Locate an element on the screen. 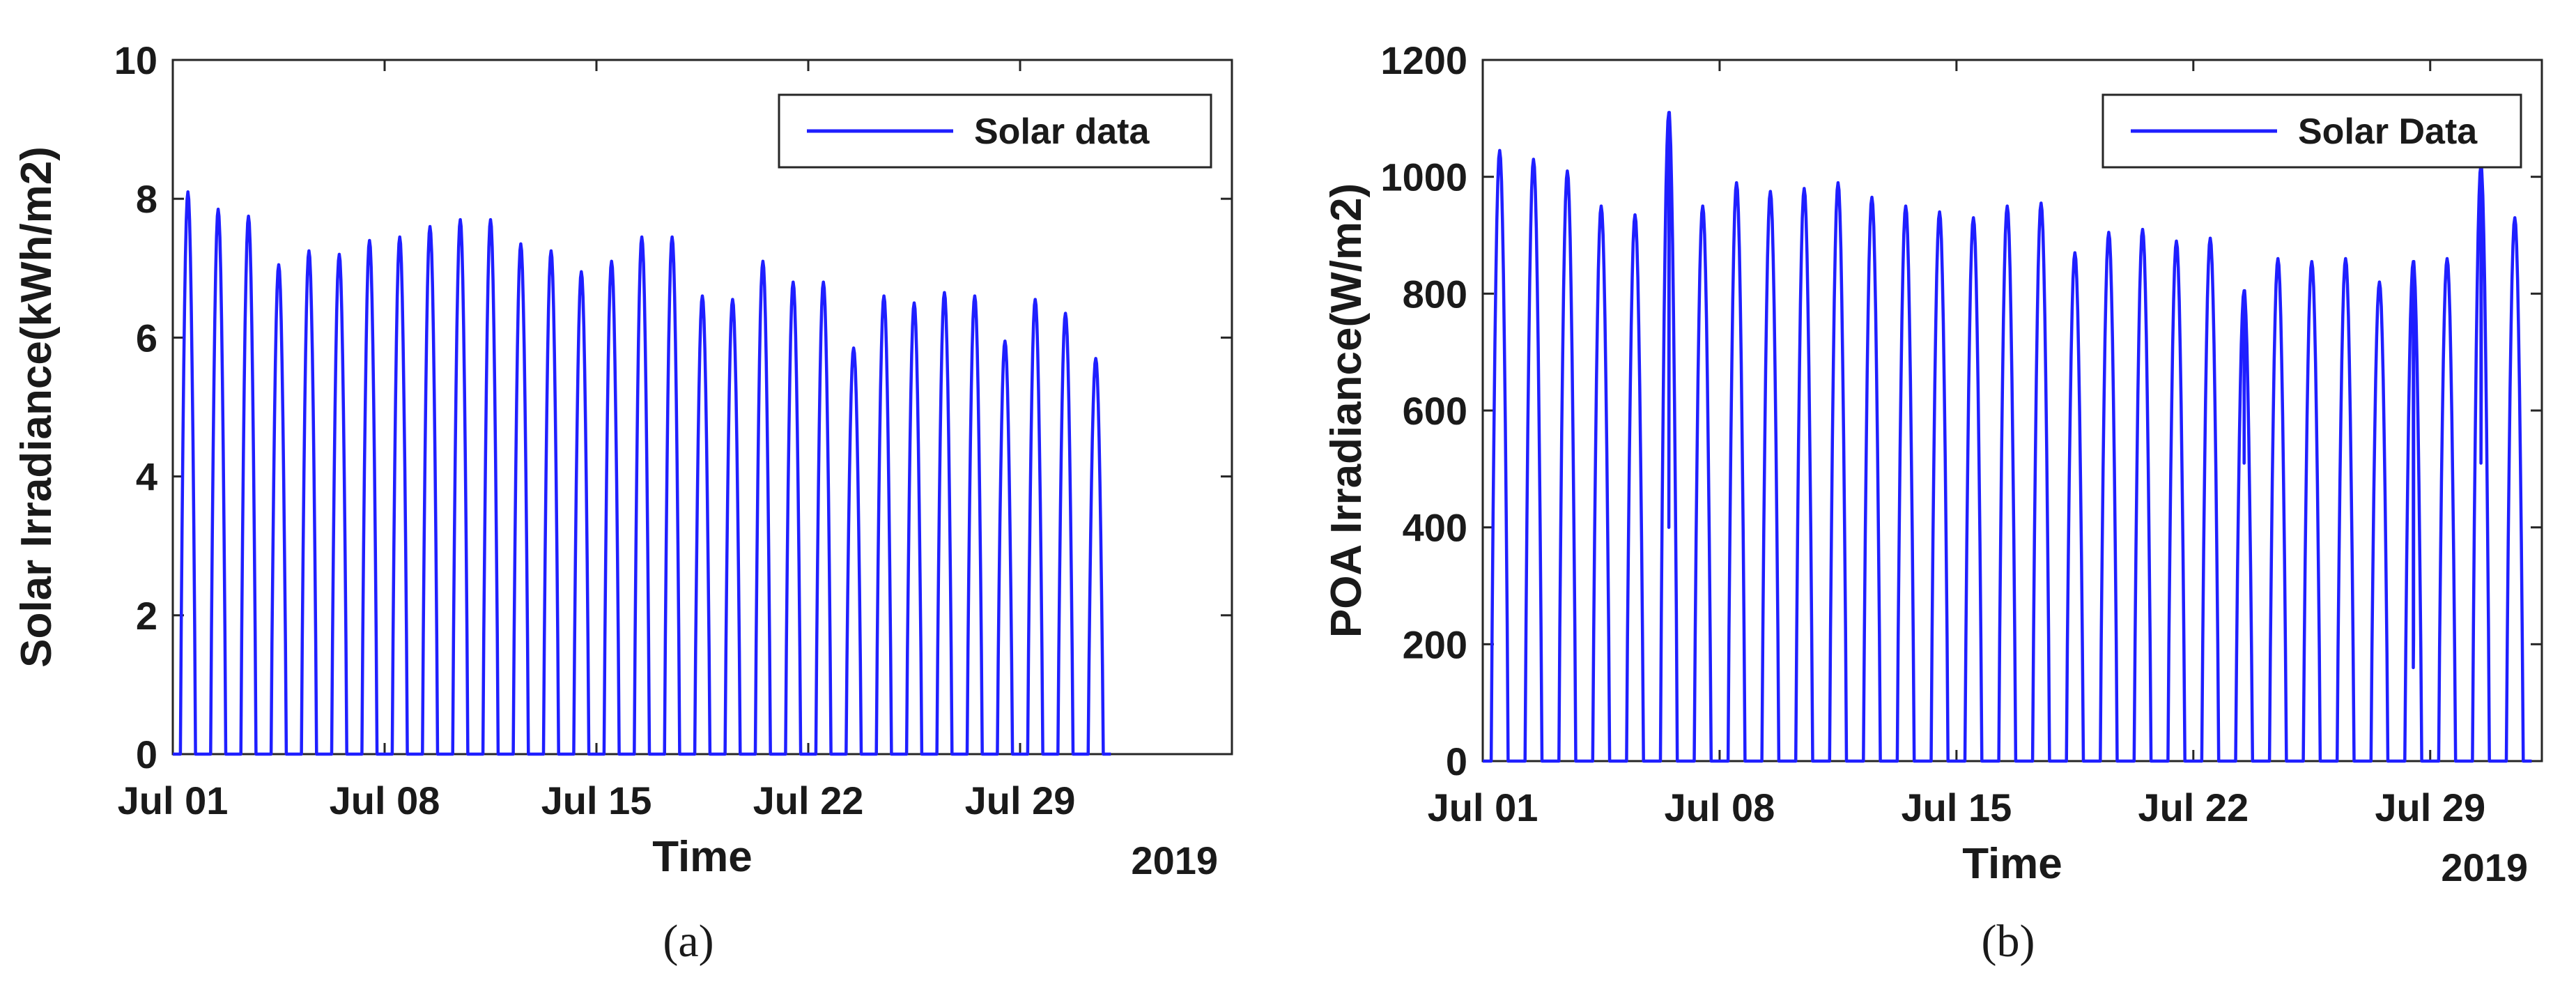 This screenshot has height=989, width=2576. y-tick-label: 1200 is located at coordinates (1423, 60).